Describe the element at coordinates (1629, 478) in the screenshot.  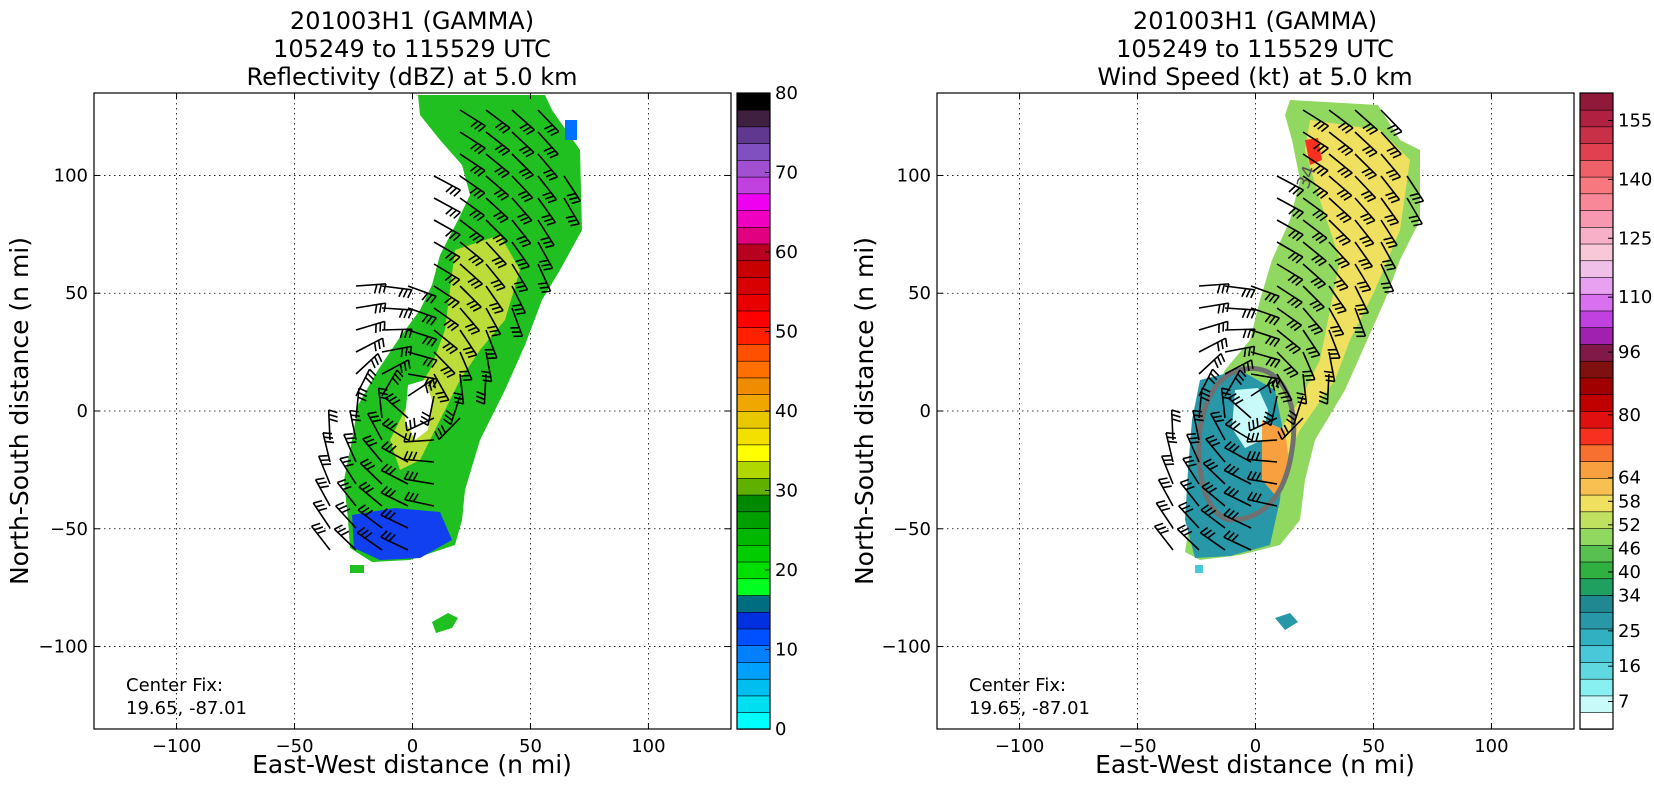
I see `colorbar-tick-label: 64` at that location.